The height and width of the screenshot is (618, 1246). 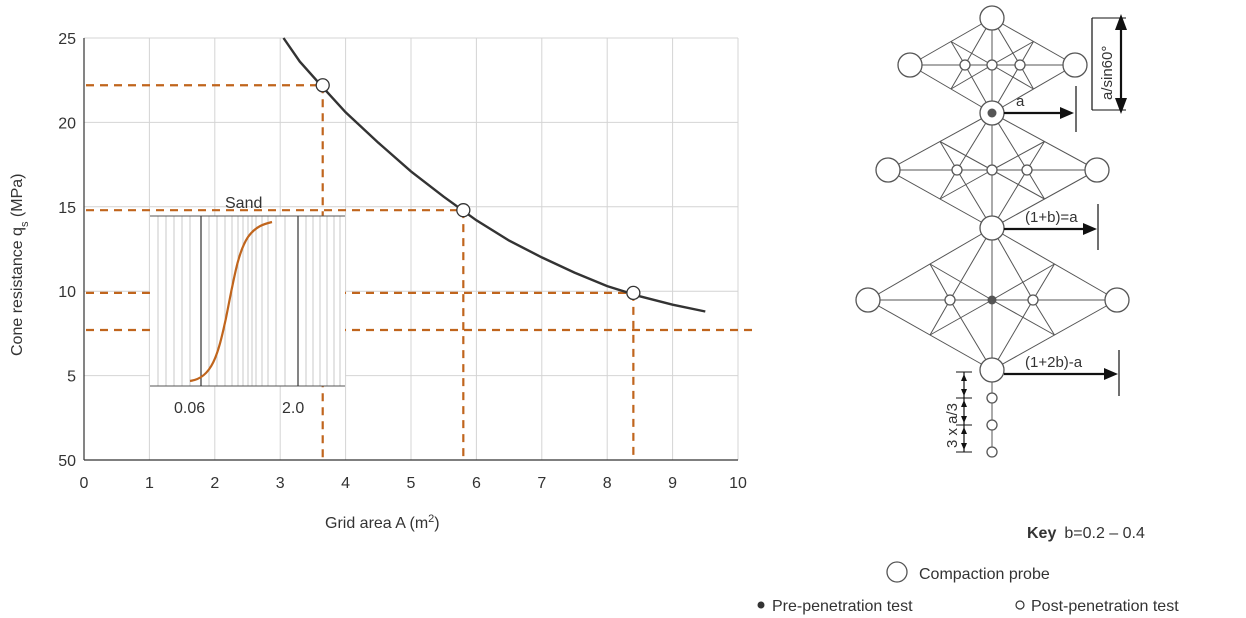 What do you see at coordinates (71, 377) in the screenshot?
I see `y-tick-label: 5` at bounding box center [71, 377].